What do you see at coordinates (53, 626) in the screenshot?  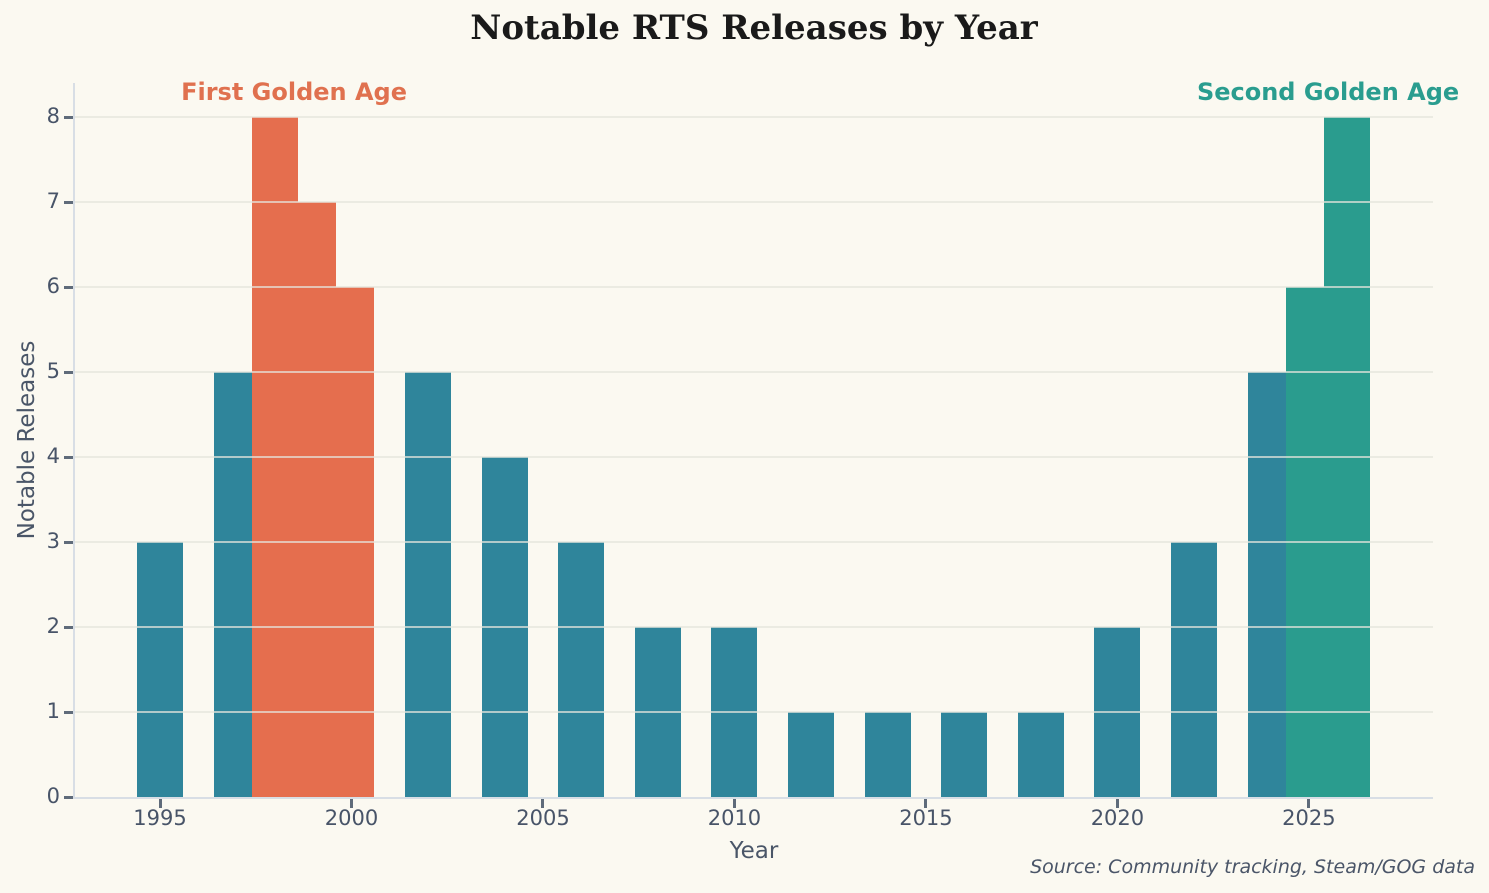 I see `y-tick-label-2: 2` at bounding box center [53, 626].